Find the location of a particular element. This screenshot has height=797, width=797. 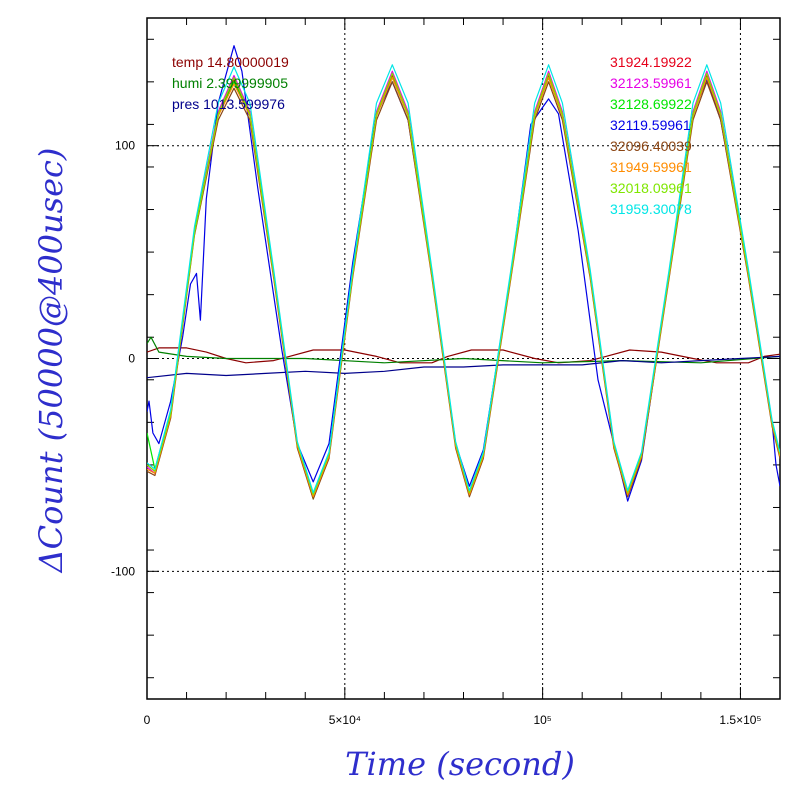

y-tick-label: 100 is located at coordinates (125, 146).